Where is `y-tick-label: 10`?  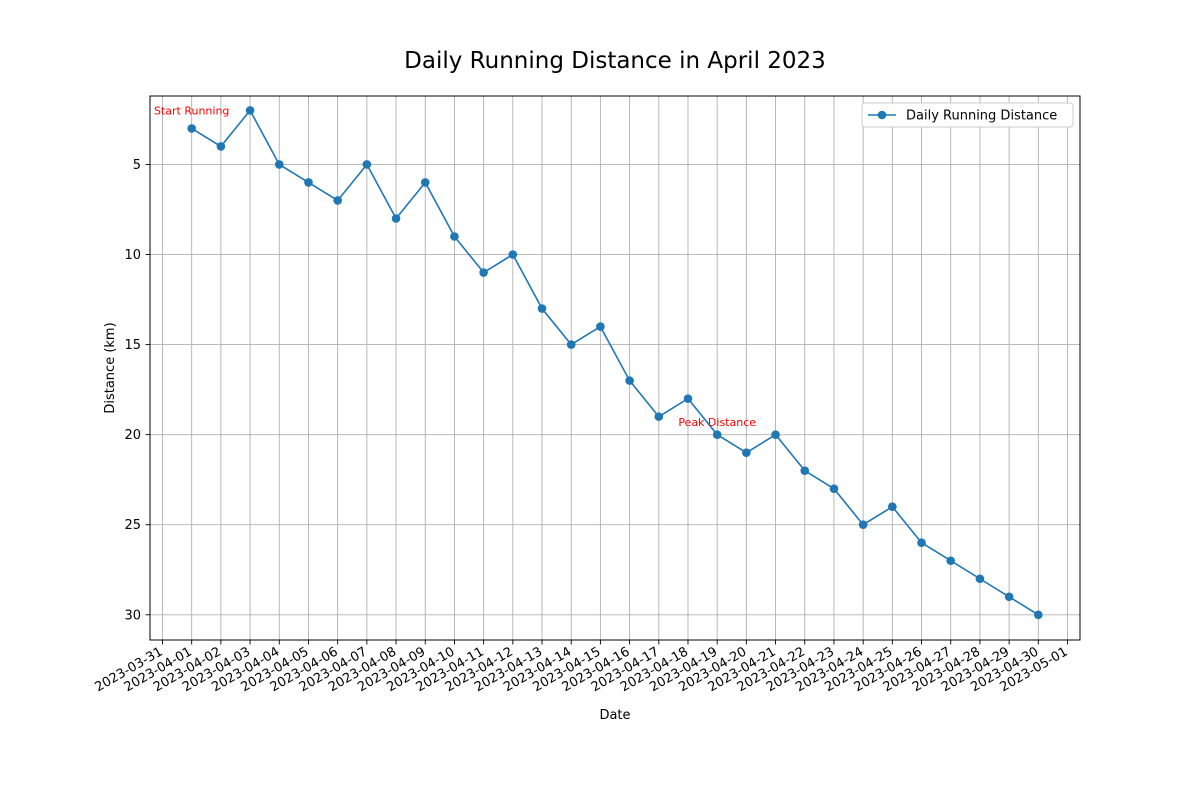 y-tick-label: 10 is located at coordinates (132, 255).